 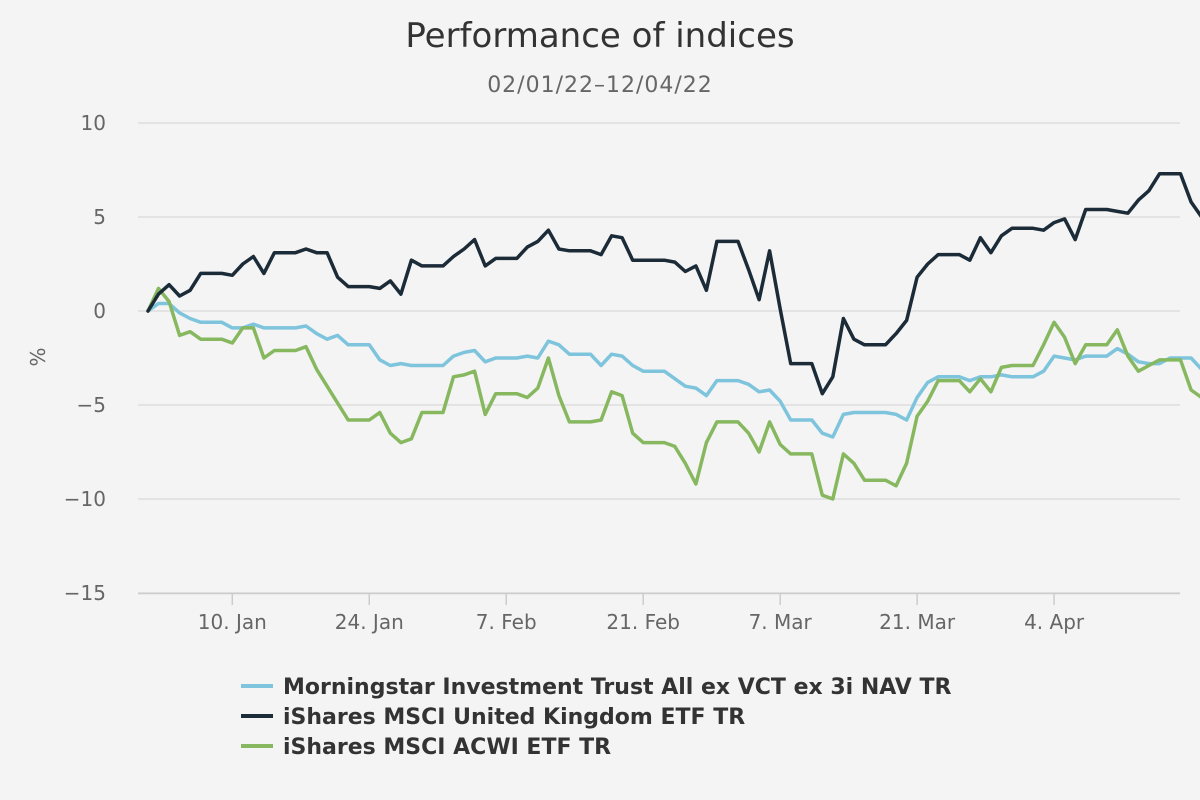 I want to click on y-tick-label: −15, so click(x=85, y=593).